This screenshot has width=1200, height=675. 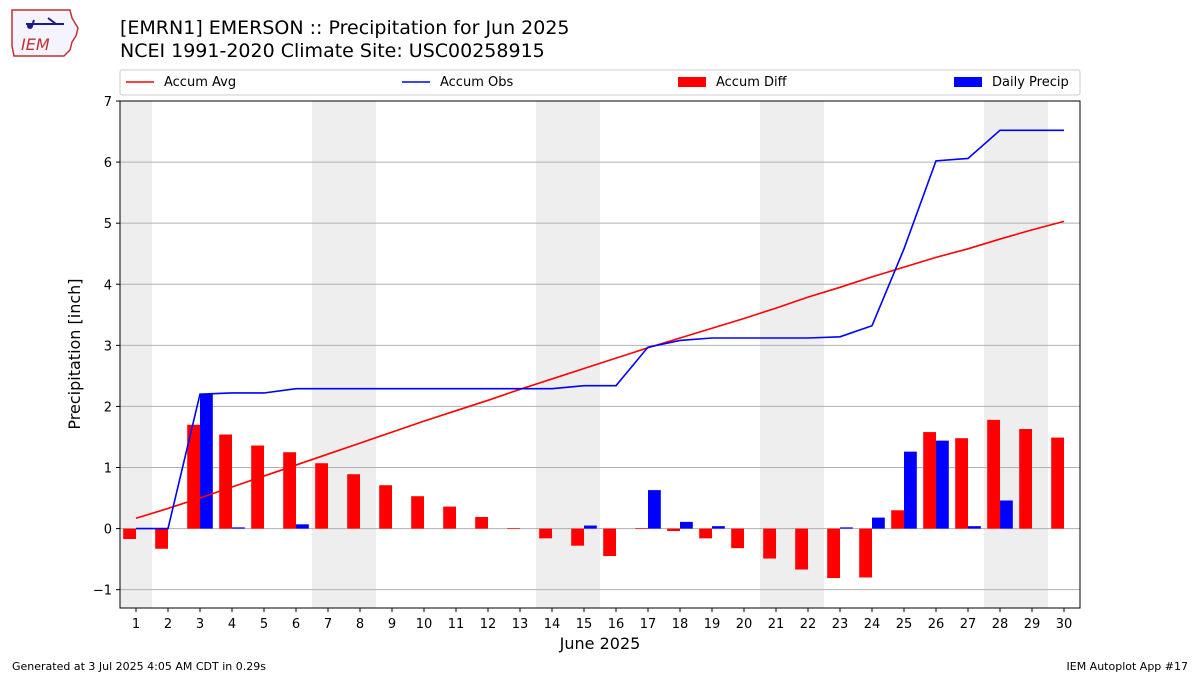 I want to click on x-tick-label: 6, so click(x=296, y=624).